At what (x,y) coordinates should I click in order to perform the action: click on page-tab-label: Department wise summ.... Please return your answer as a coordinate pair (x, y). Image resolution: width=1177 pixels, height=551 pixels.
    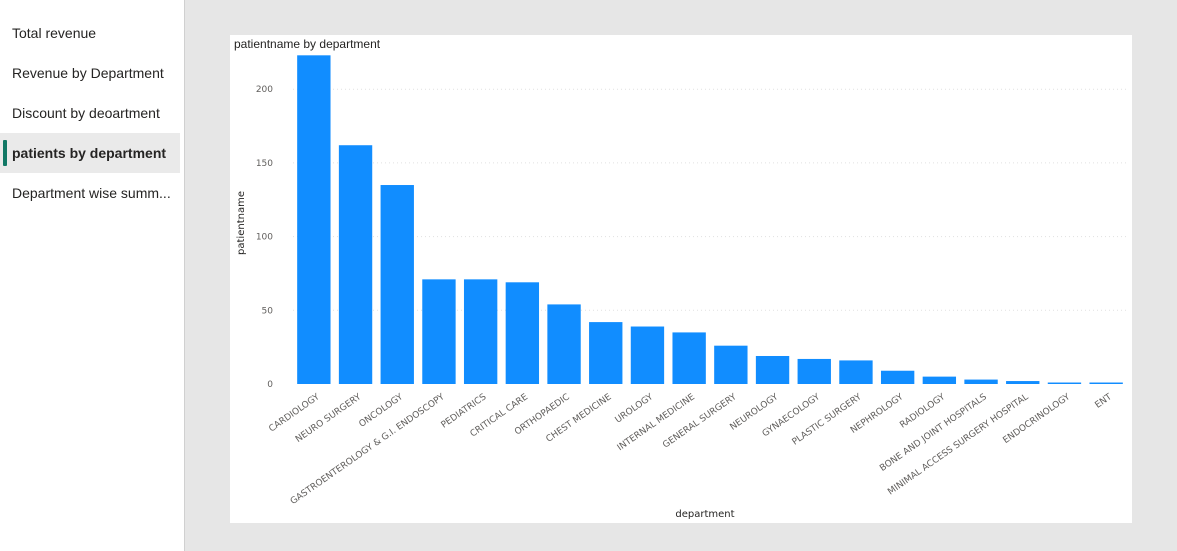
    Looking at the image, I should click on (91, 193).